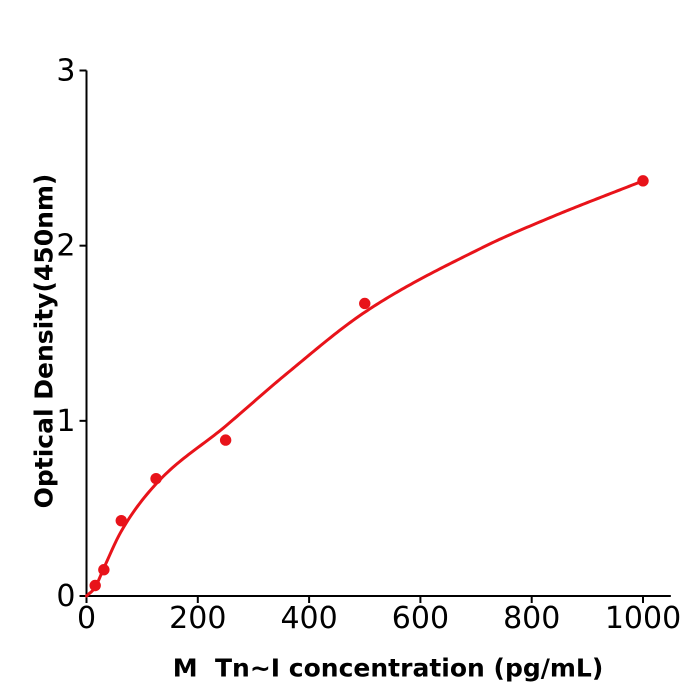 The image size is (700, 700). What do you see at coordinates (388, 668) in the screenshot?
I see `x-axis-title: M Tn~I concentration (pg/mL)` at bounding box center [388, 668].